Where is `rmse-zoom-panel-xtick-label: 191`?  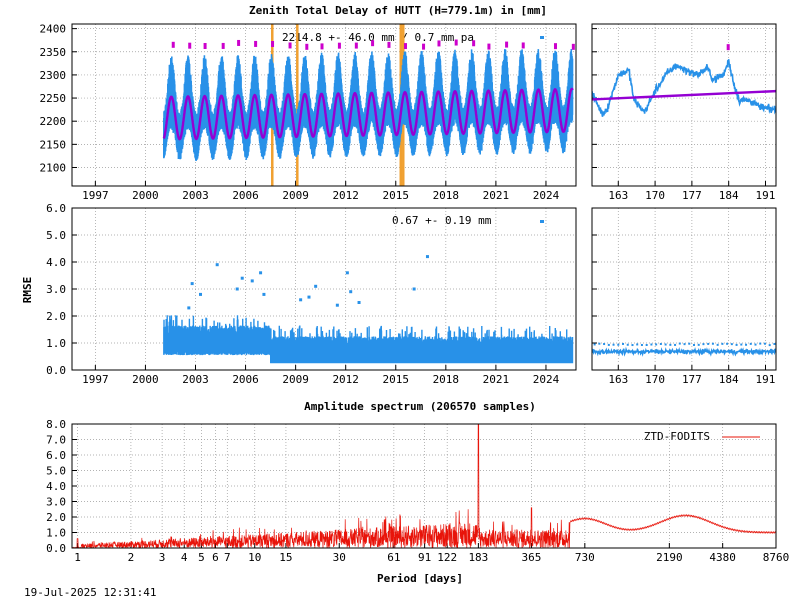 rmse-zoom-panel-xtick-label: 191 is located at coordinates (766, 379).